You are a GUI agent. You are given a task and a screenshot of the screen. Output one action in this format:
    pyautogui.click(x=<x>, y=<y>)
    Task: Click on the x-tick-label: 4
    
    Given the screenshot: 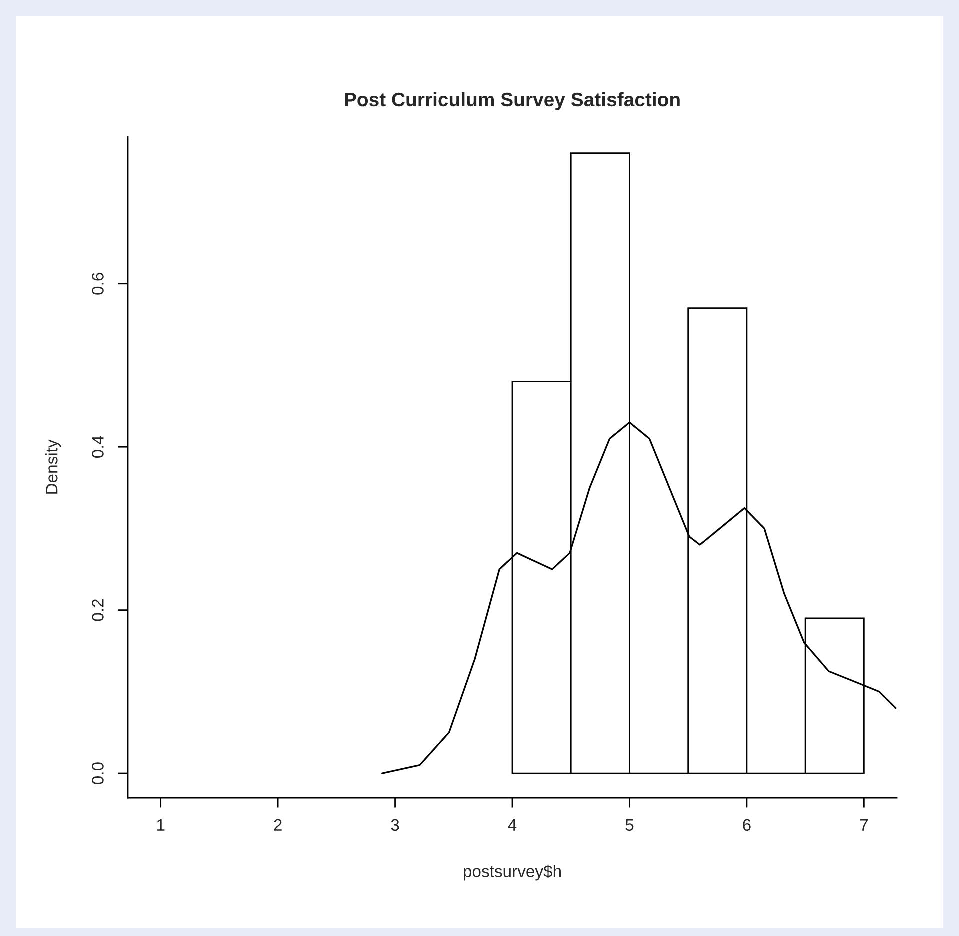 What is the action you would take?
    pyautogui.click(x=512, y=825)
    